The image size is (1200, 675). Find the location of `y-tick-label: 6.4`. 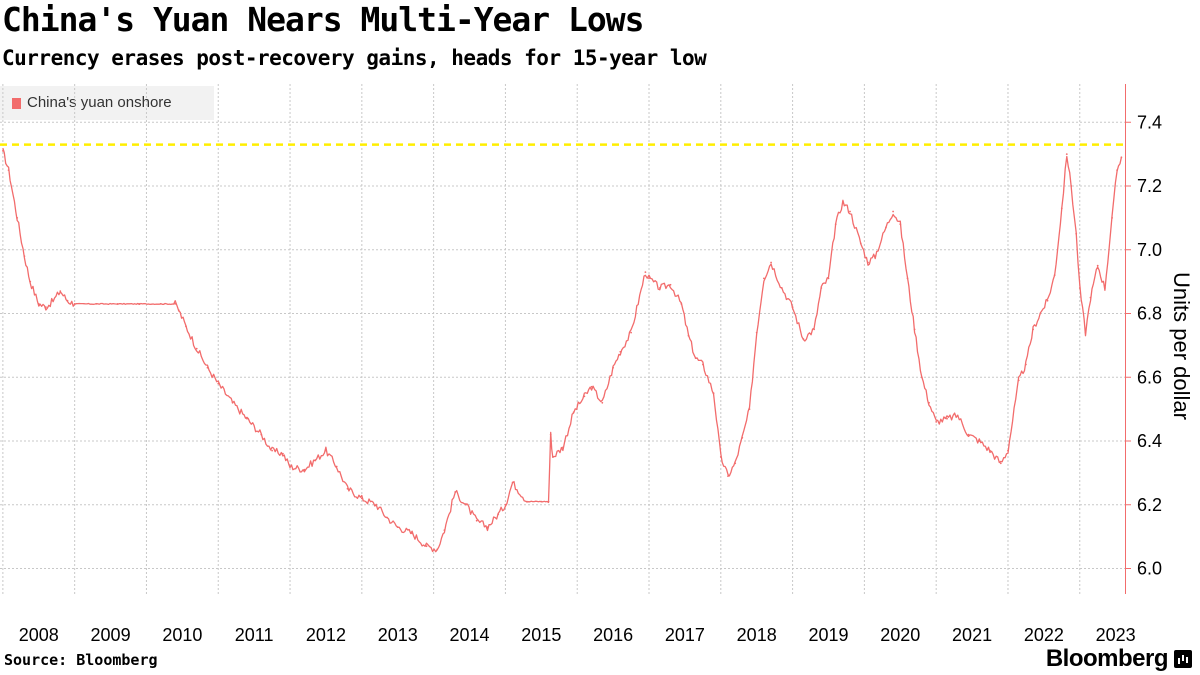

y-tick-label: 6.4 is located at coordinates (1149, 441).